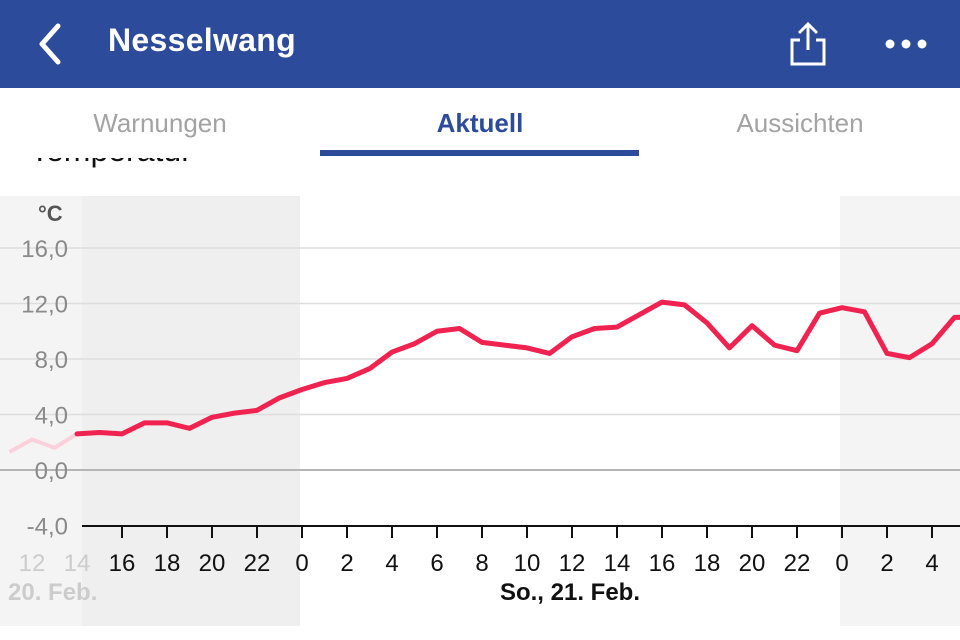 The height and width of the screenshot is (640, 960). What do you see at coordinates (479, 153) in the screenshot?
I see `active-tab-indicator` at bounding box center [479, 153].